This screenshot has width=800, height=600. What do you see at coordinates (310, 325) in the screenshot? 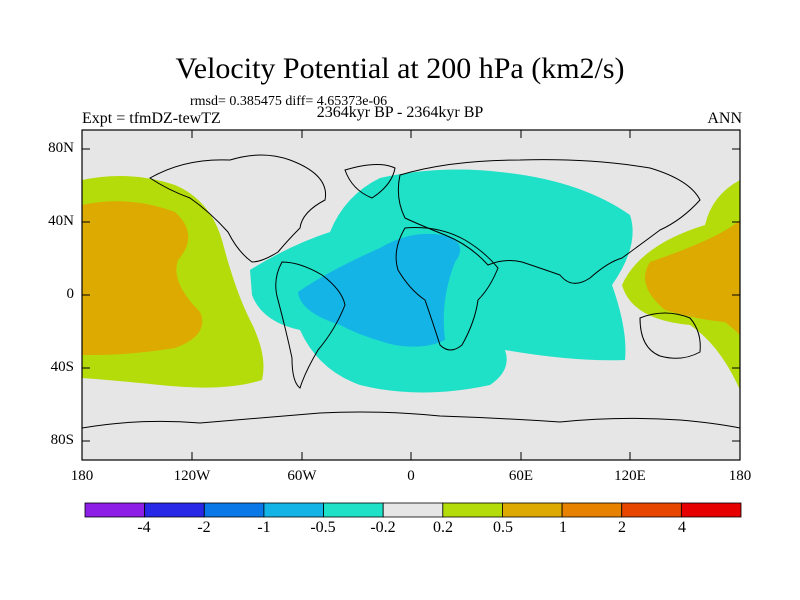
I see `coast-south-america` at bounding box center [310, 325].